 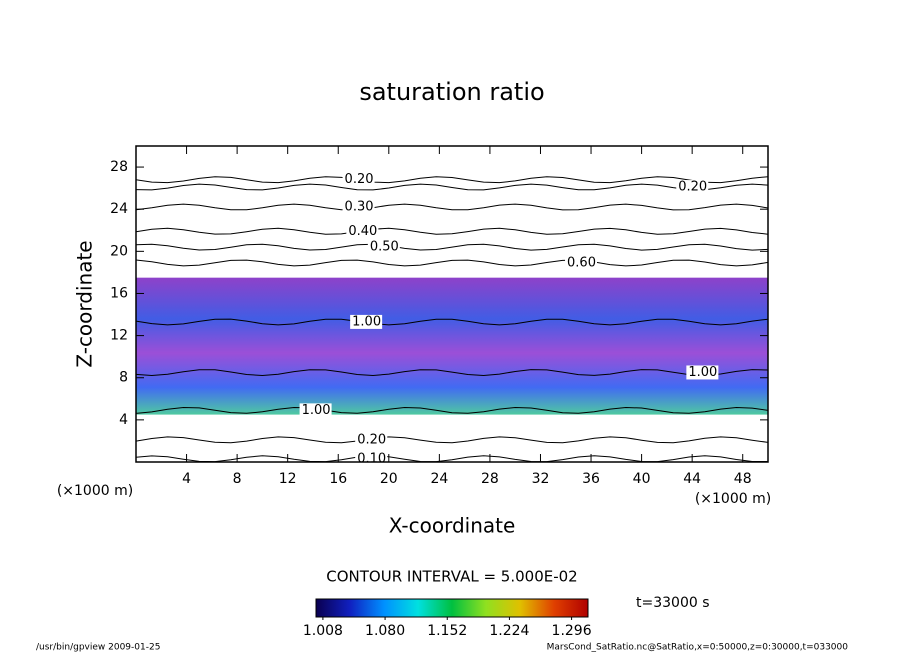 I want to click on x-tick-label: 40, so click(x=642, y=479).